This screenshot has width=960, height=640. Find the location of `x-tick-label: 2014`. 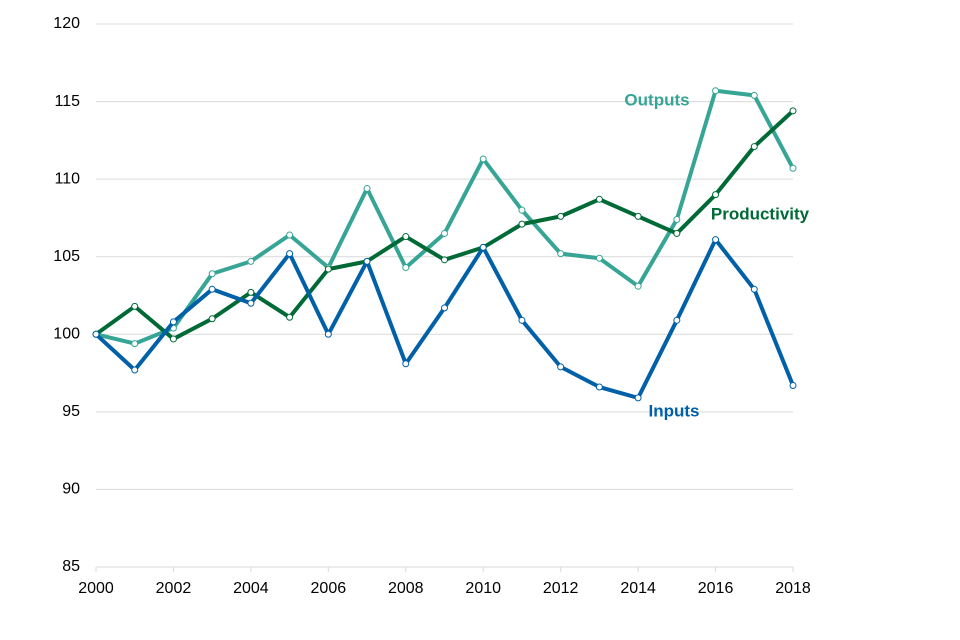

x-tick-label: 2014 is located at coordinates (638, 588).